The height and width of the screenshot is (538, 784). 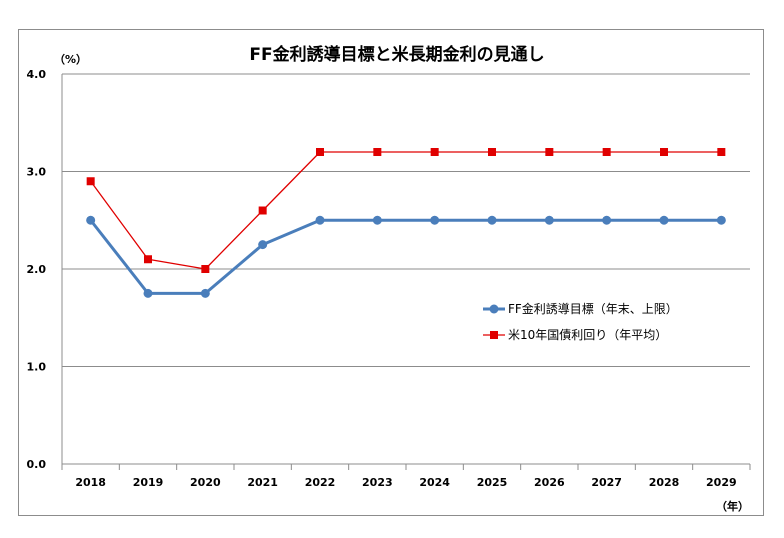 What do you see at coordinates (205, 482) in the screenshot?
I see `x-tick-label: 2020` at bounding box center [205, 482].